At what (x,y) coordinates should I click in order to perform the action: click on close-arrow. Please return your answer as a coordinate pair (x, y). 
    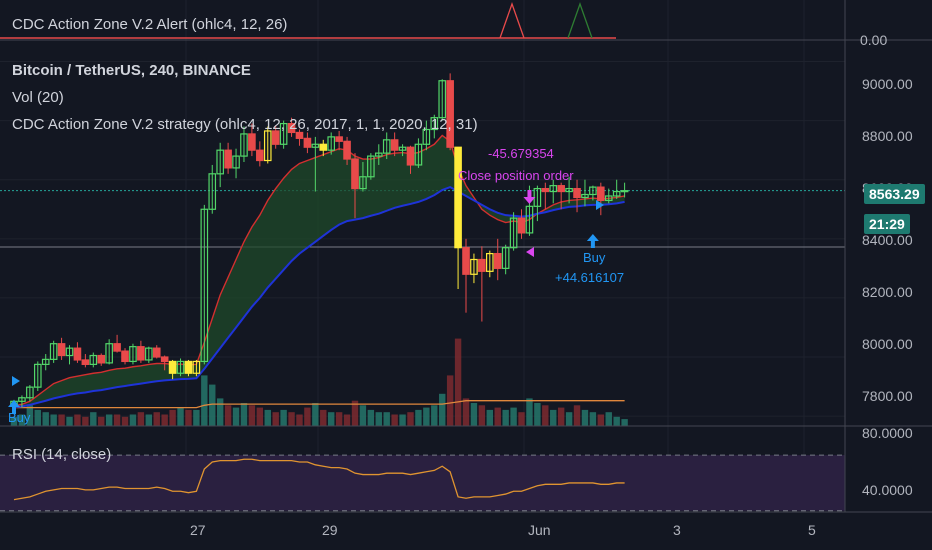
    Looking at the image, I should click on (529, 197).